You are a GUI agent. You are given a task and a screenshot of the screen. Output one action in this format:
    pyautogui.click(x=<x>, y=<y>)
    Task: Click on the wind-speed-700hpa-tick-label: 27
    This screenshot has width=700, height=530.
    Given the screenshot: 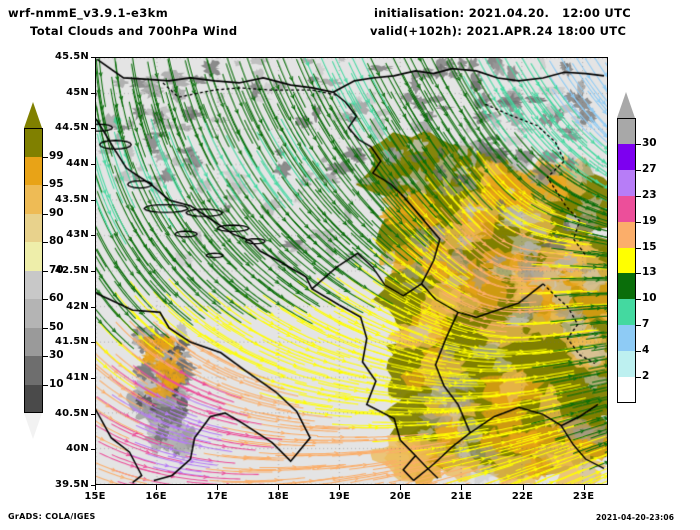 What is the action you would take?
    pyautogui.click(x=649, y=168)
    